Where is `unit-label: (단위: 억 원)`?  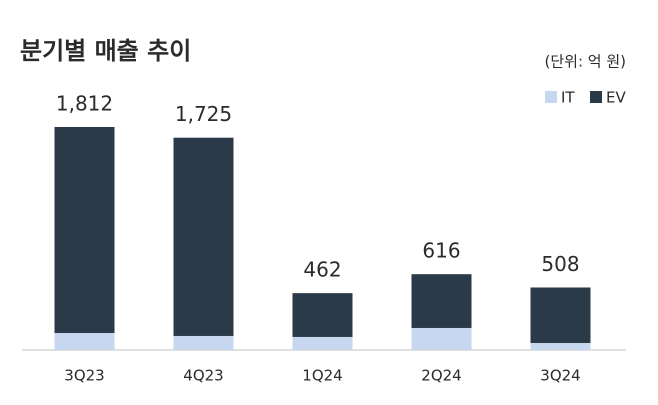
unit-label: (단위: 억 원) is located at coordinates (586, 62).